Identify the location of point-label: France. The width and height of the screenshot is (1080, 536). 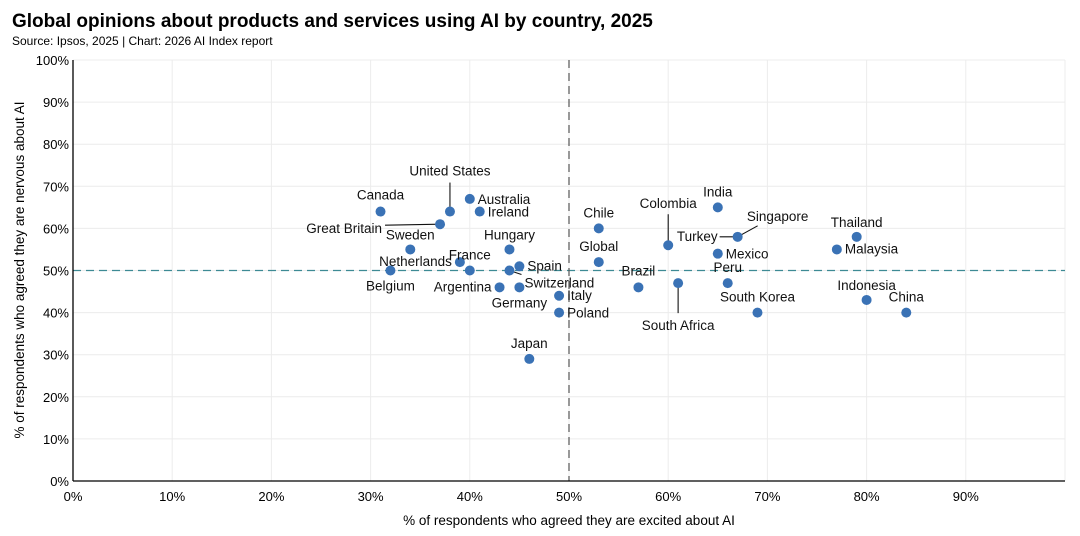
(470, 255).